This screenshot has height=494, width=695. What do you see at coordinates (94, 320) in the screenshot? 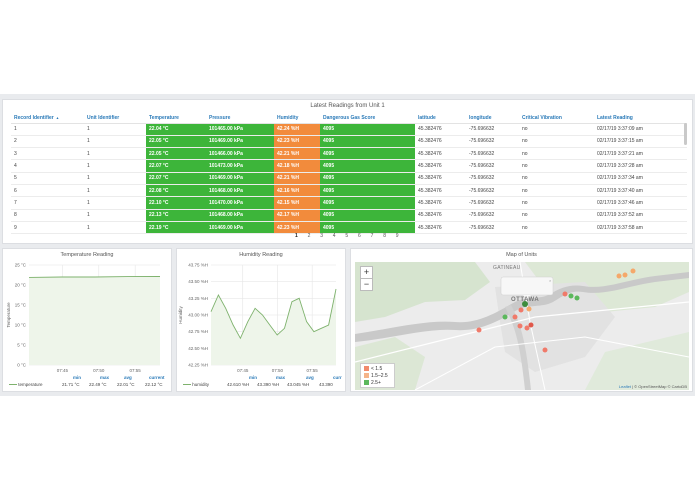
I see `temp-series-area` at bounding box center [94, 320].